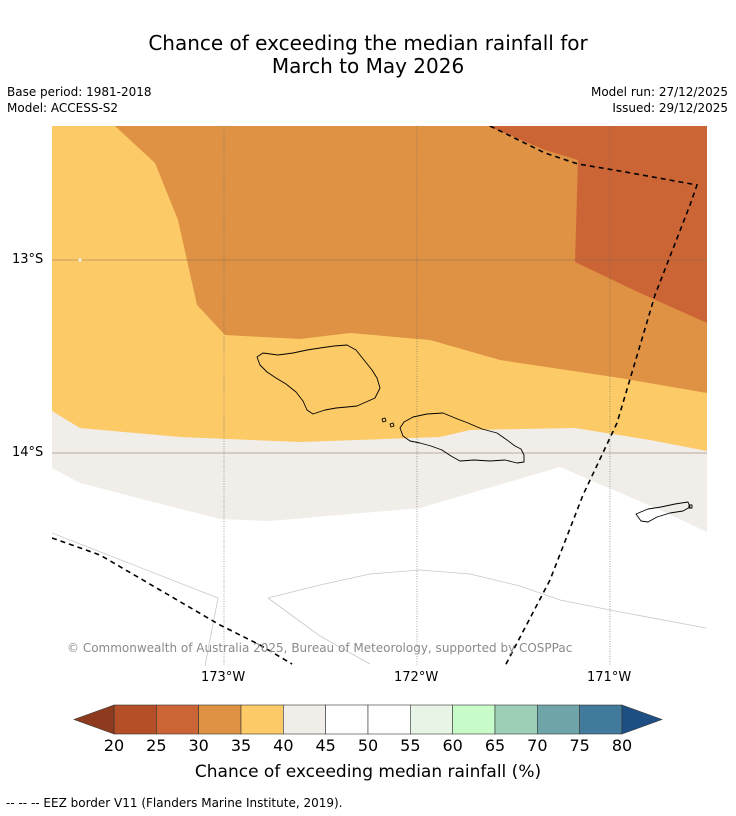 The height and width of the screenshot is (816, 736). What do you see at coordinates (416, 677) in the screenshot?
I see `lon-label-172w: 172°W` at bounding box center [416, 677].